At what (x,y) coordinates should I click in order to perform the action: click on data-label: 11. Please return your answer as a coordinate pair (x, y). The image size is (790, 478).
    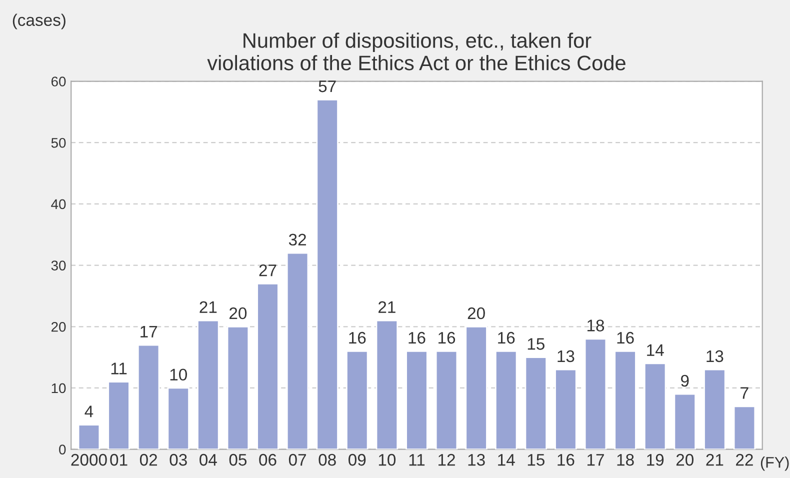
    Looking at the image, I should click on (119, 368).